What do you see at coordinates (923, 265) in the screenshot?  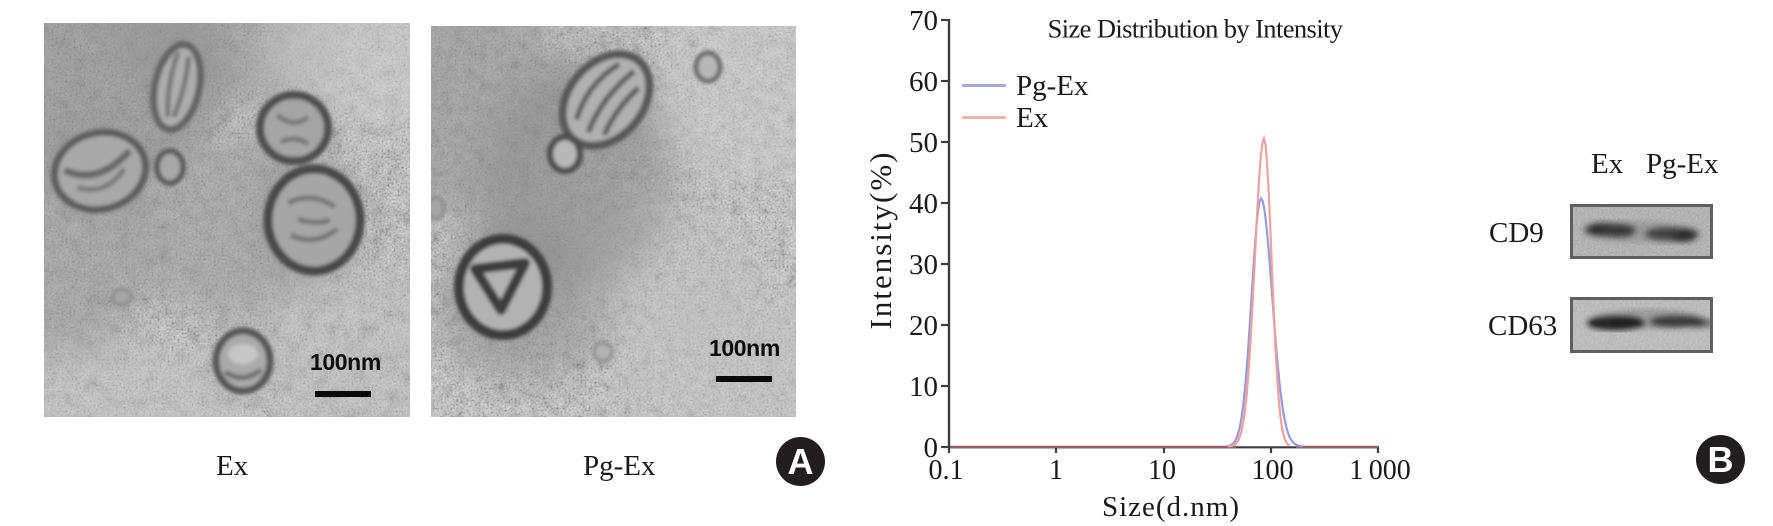 I see `svg-text: 30` at bounding box center [923, 265].